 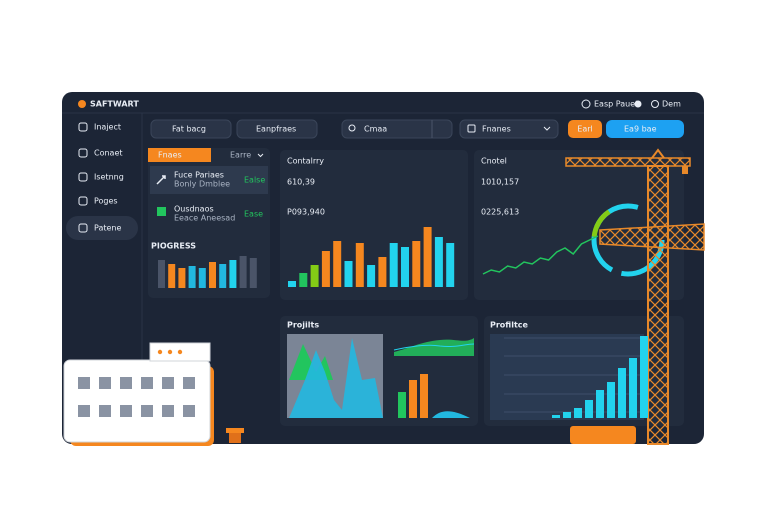 I want to click on area-line, so click(x=434, y=347).